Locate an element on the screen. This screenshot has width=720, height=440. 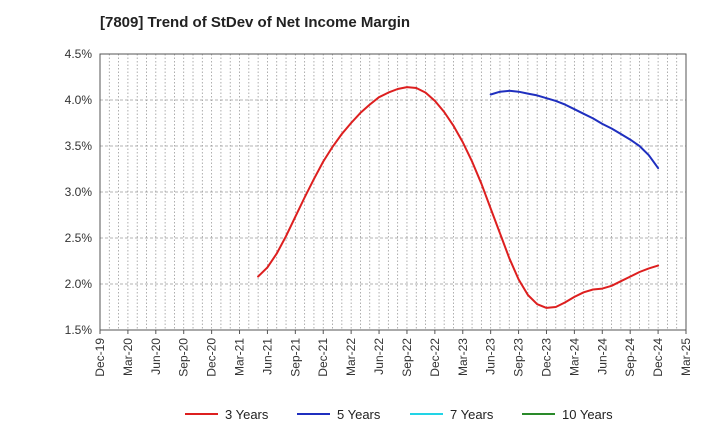
y-tick-label: 2.0% is located at coordinates (79, 284).